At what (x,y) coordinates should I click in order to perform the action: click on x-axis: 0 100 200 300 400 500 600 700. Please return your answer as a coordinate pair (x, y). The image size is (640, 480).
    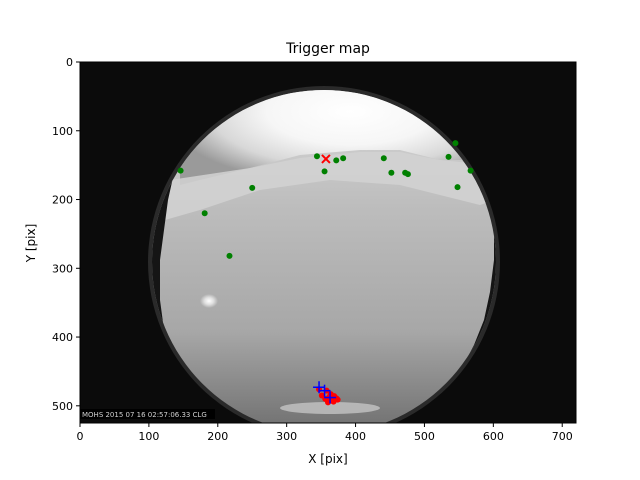
    Looking at the image, I should click on (325, 433).